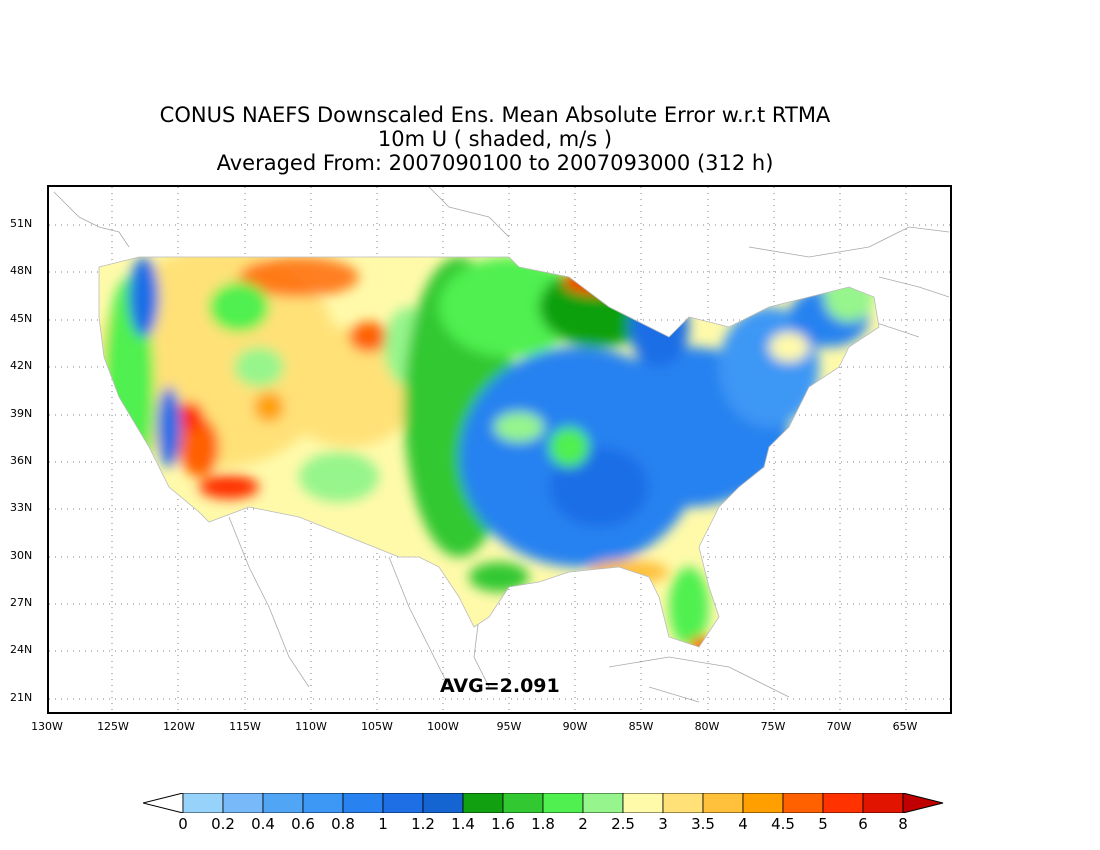 This screenshot has height=850, width=1100. I want to click on colorbar-label: 1.2, so click(423, 824).